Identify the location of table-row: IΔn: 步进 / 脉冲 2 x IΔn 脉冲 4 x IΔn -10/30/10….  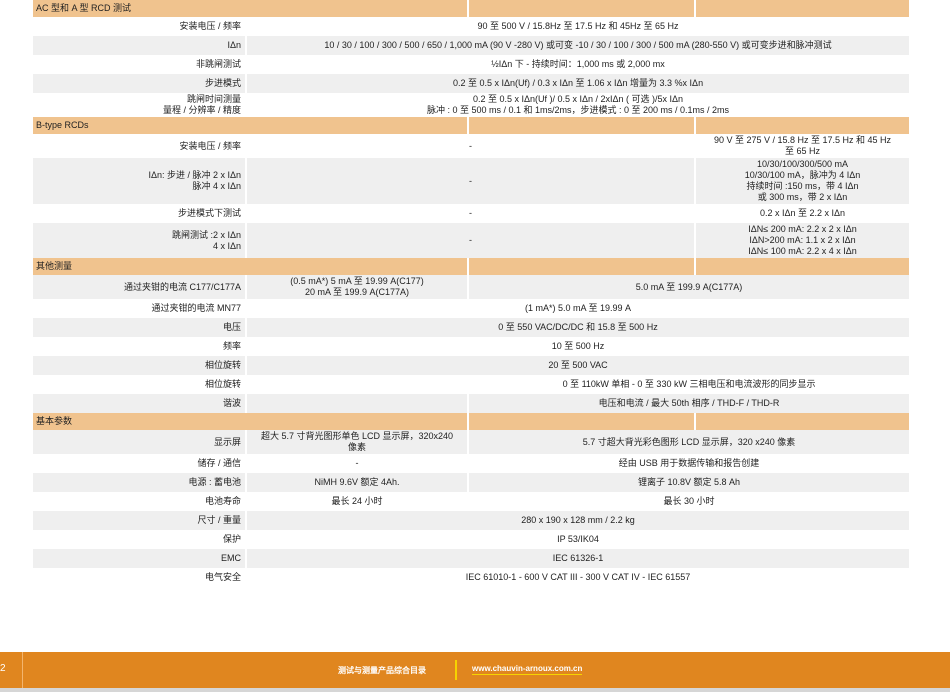
(471, 181).